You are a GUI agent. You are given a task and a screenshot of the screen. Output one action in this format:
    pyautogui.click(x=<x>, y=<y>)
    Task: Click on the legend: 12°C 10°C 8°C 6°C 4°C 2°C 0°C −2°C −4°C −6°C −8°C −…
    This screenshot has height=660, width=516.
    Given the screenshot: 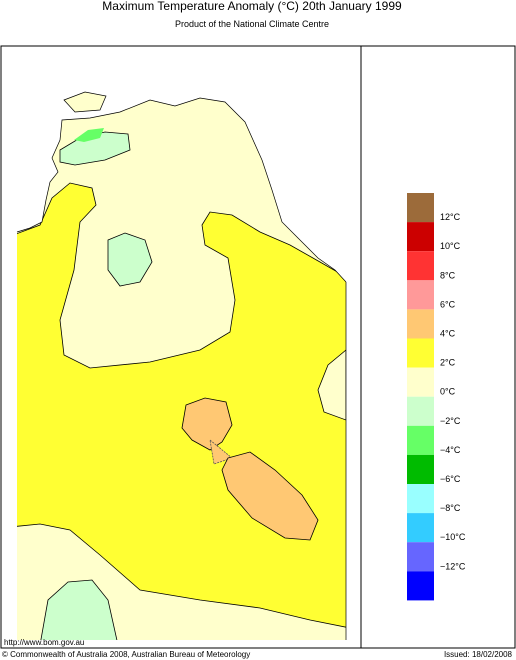 What is the action you would take?
    pyautogui.click(x=436, y=397)
    